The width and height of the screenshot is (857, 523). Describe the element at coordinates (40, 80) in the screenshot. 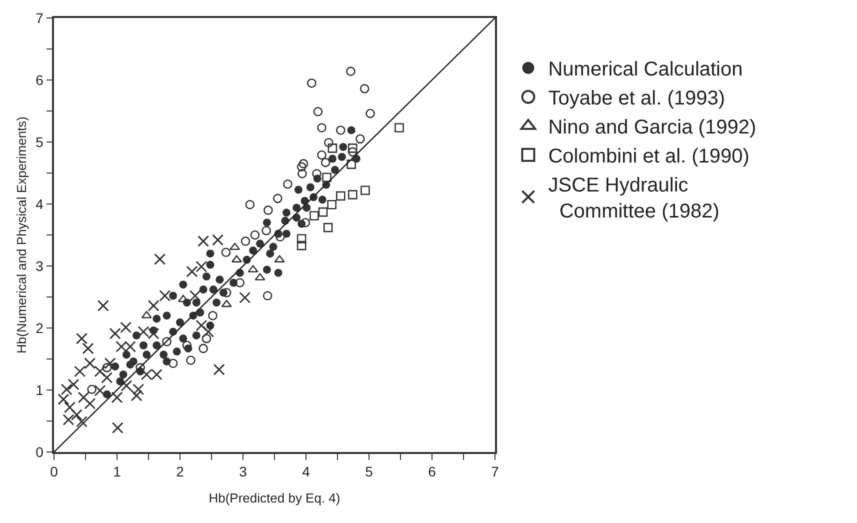

I see `y-tick-label: 6` at that location.